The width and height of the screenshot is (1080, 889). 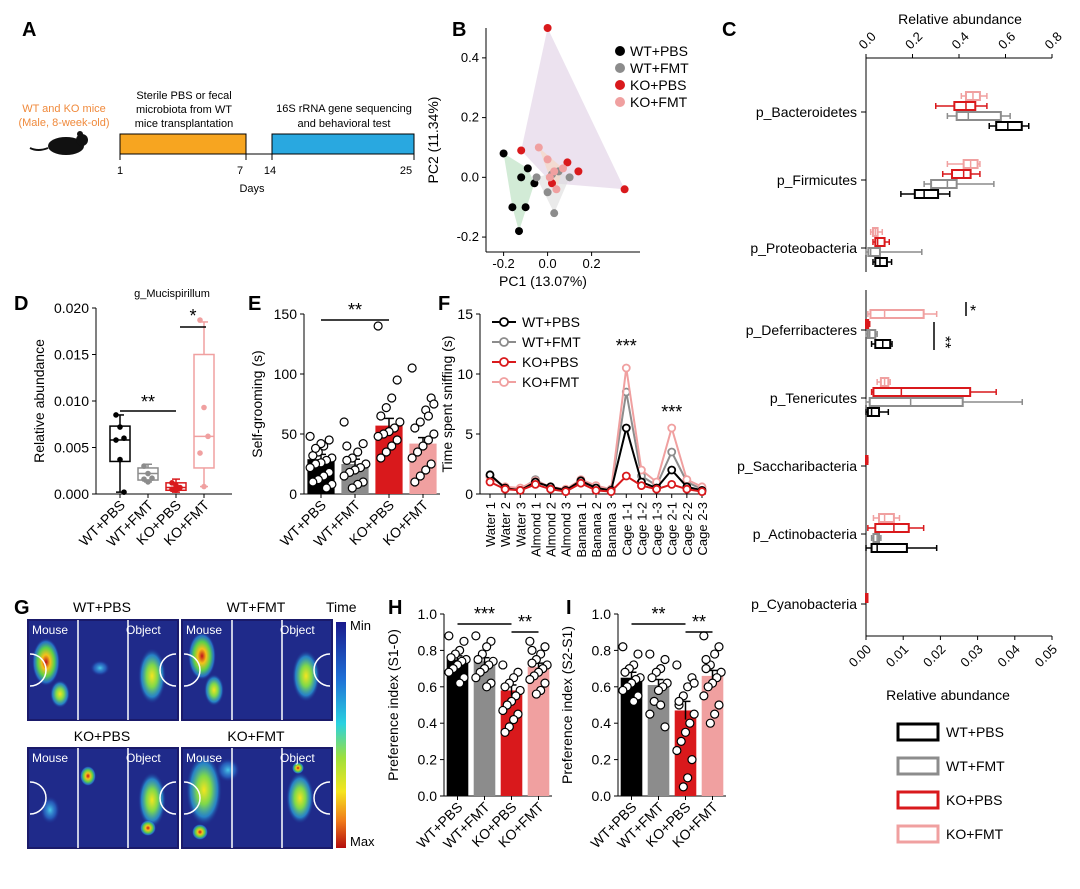 I want to click on x-tick-label: Cage 1-3, so click(x=657, y=528).